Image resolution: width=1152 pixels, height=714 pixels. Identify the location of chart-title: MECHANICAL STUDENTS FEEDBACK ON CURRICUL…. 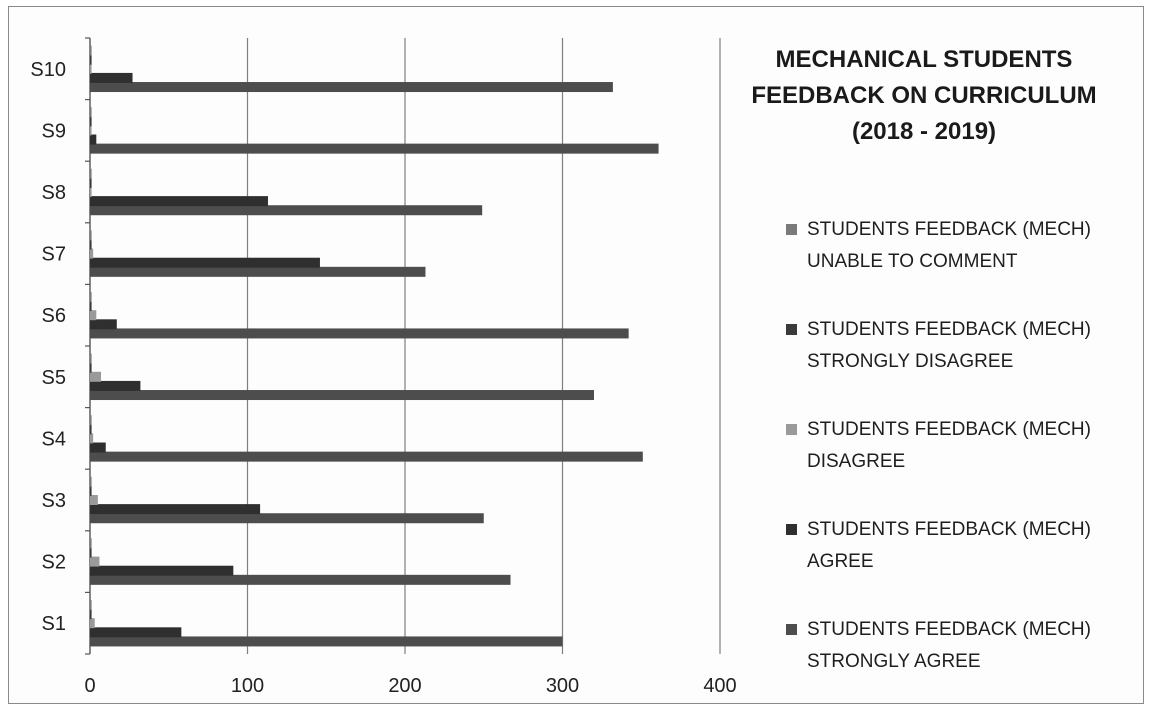
(924, 95).